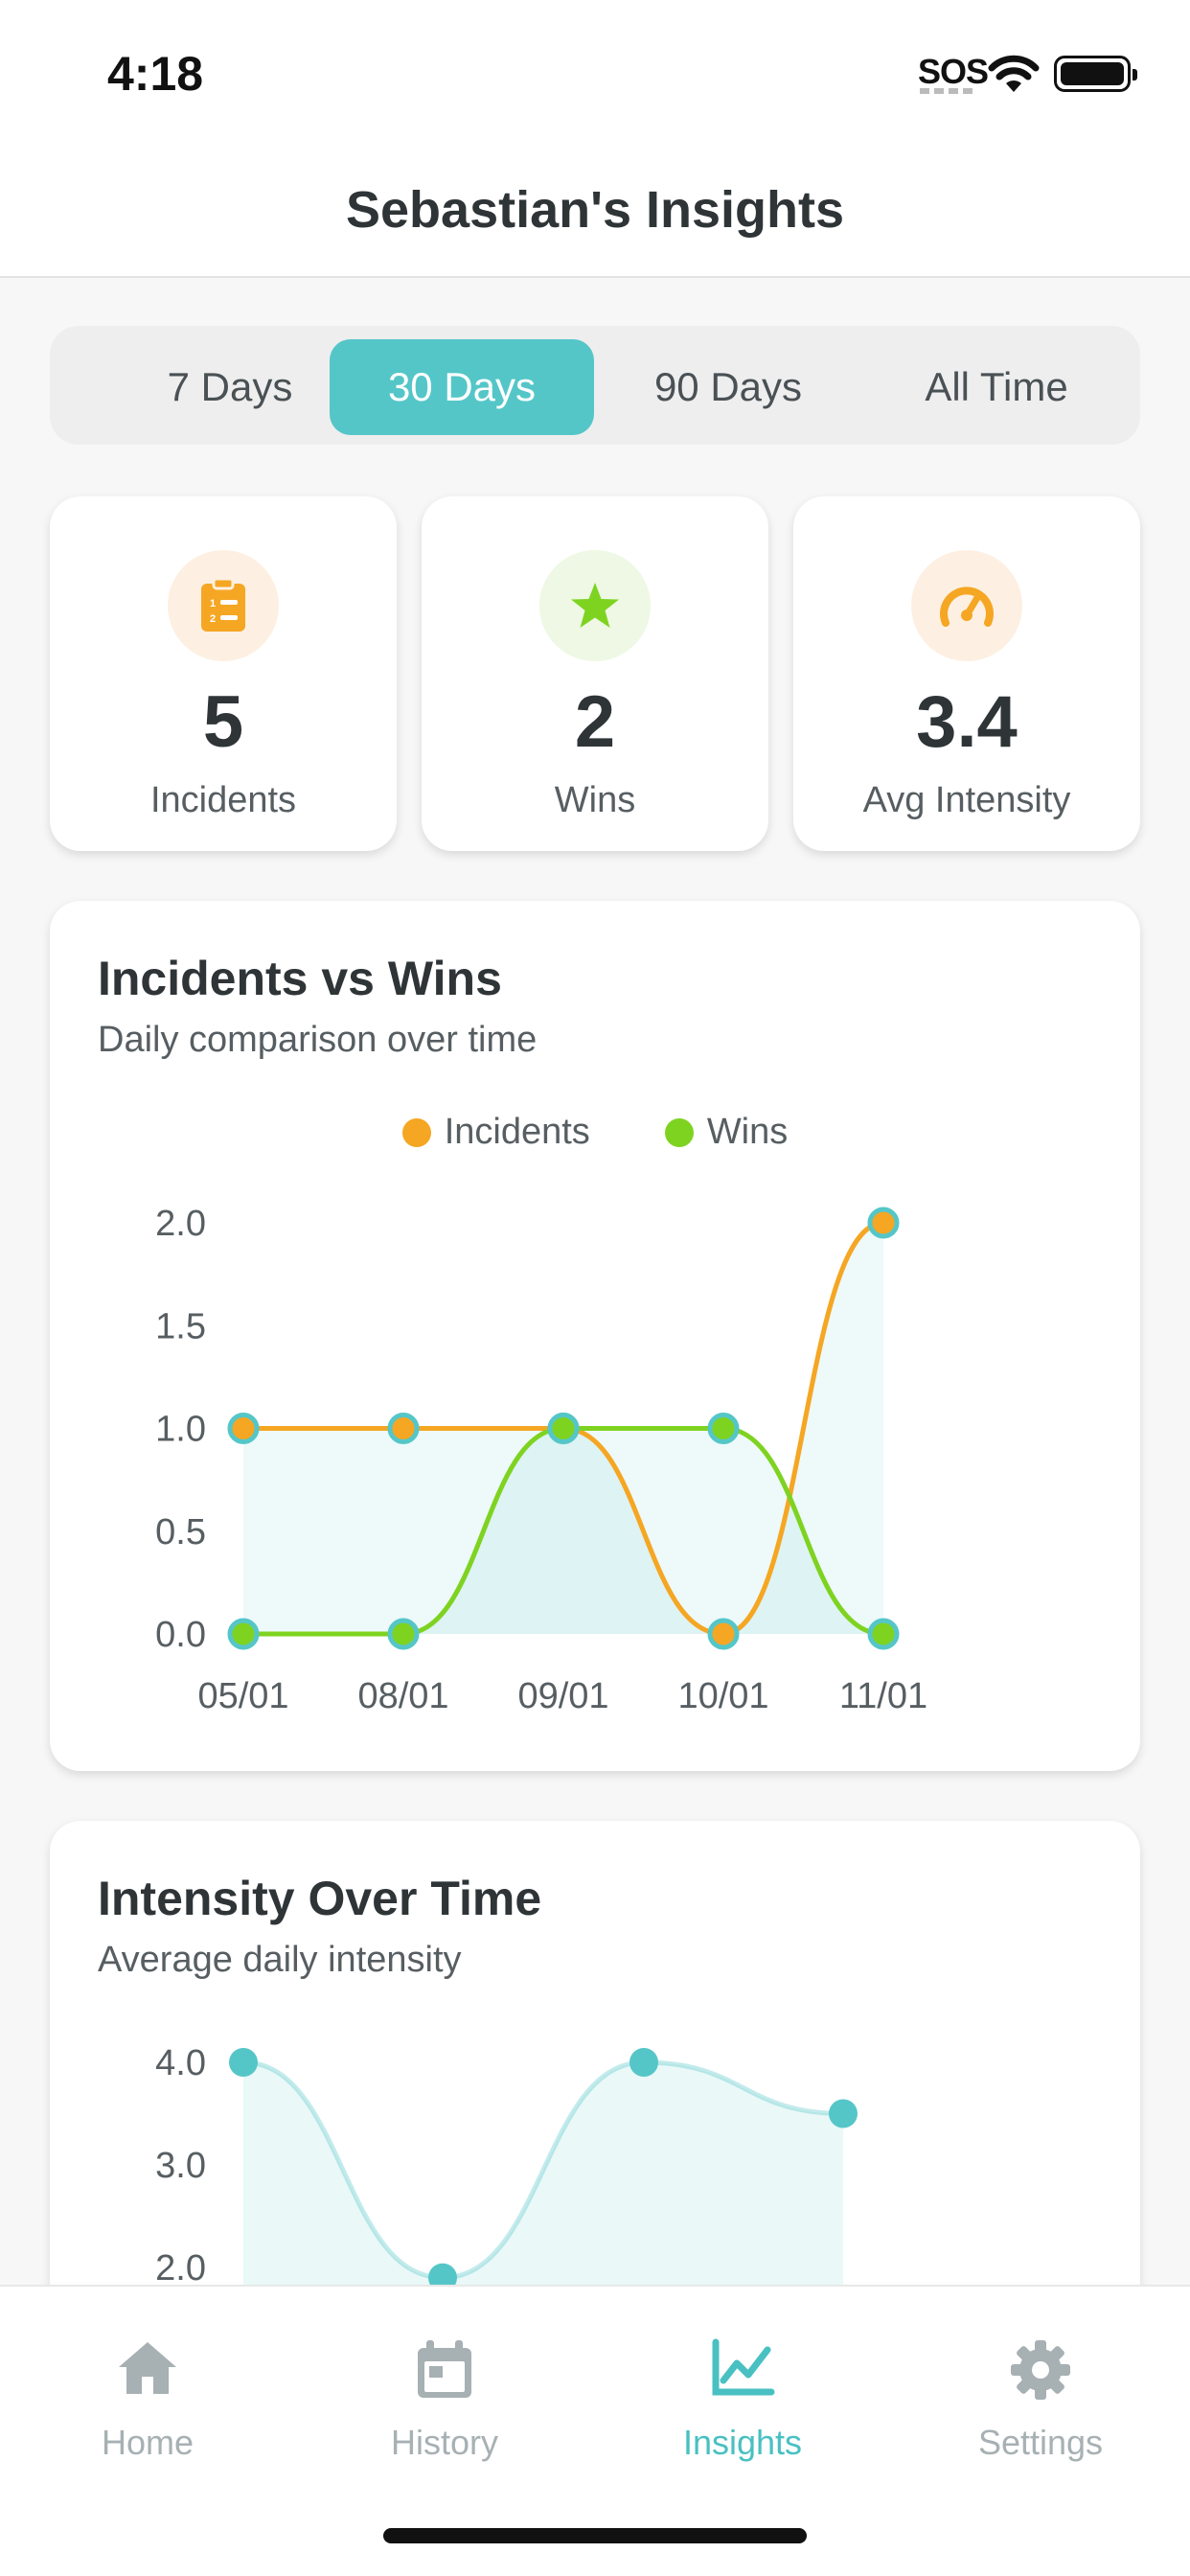 Image resolution: width=1190 pixels, height=2576 pixels. Describe the element at coordinates (595, 2535) in the screenshot. I see `home-indicator` at that location.